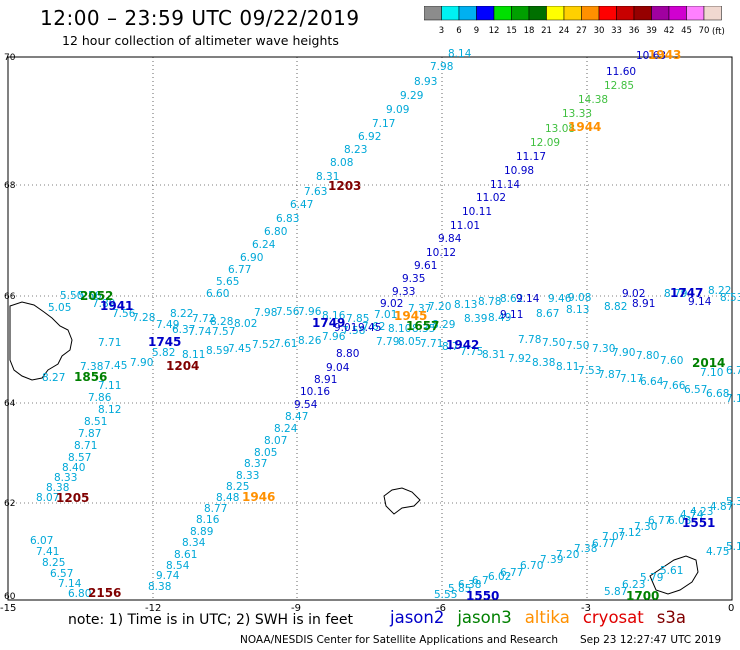  What do you see at coordinates (505, 185) in the screenshot?
I see `wave-height-reading: 11.14` at bounding box center [505, 185].